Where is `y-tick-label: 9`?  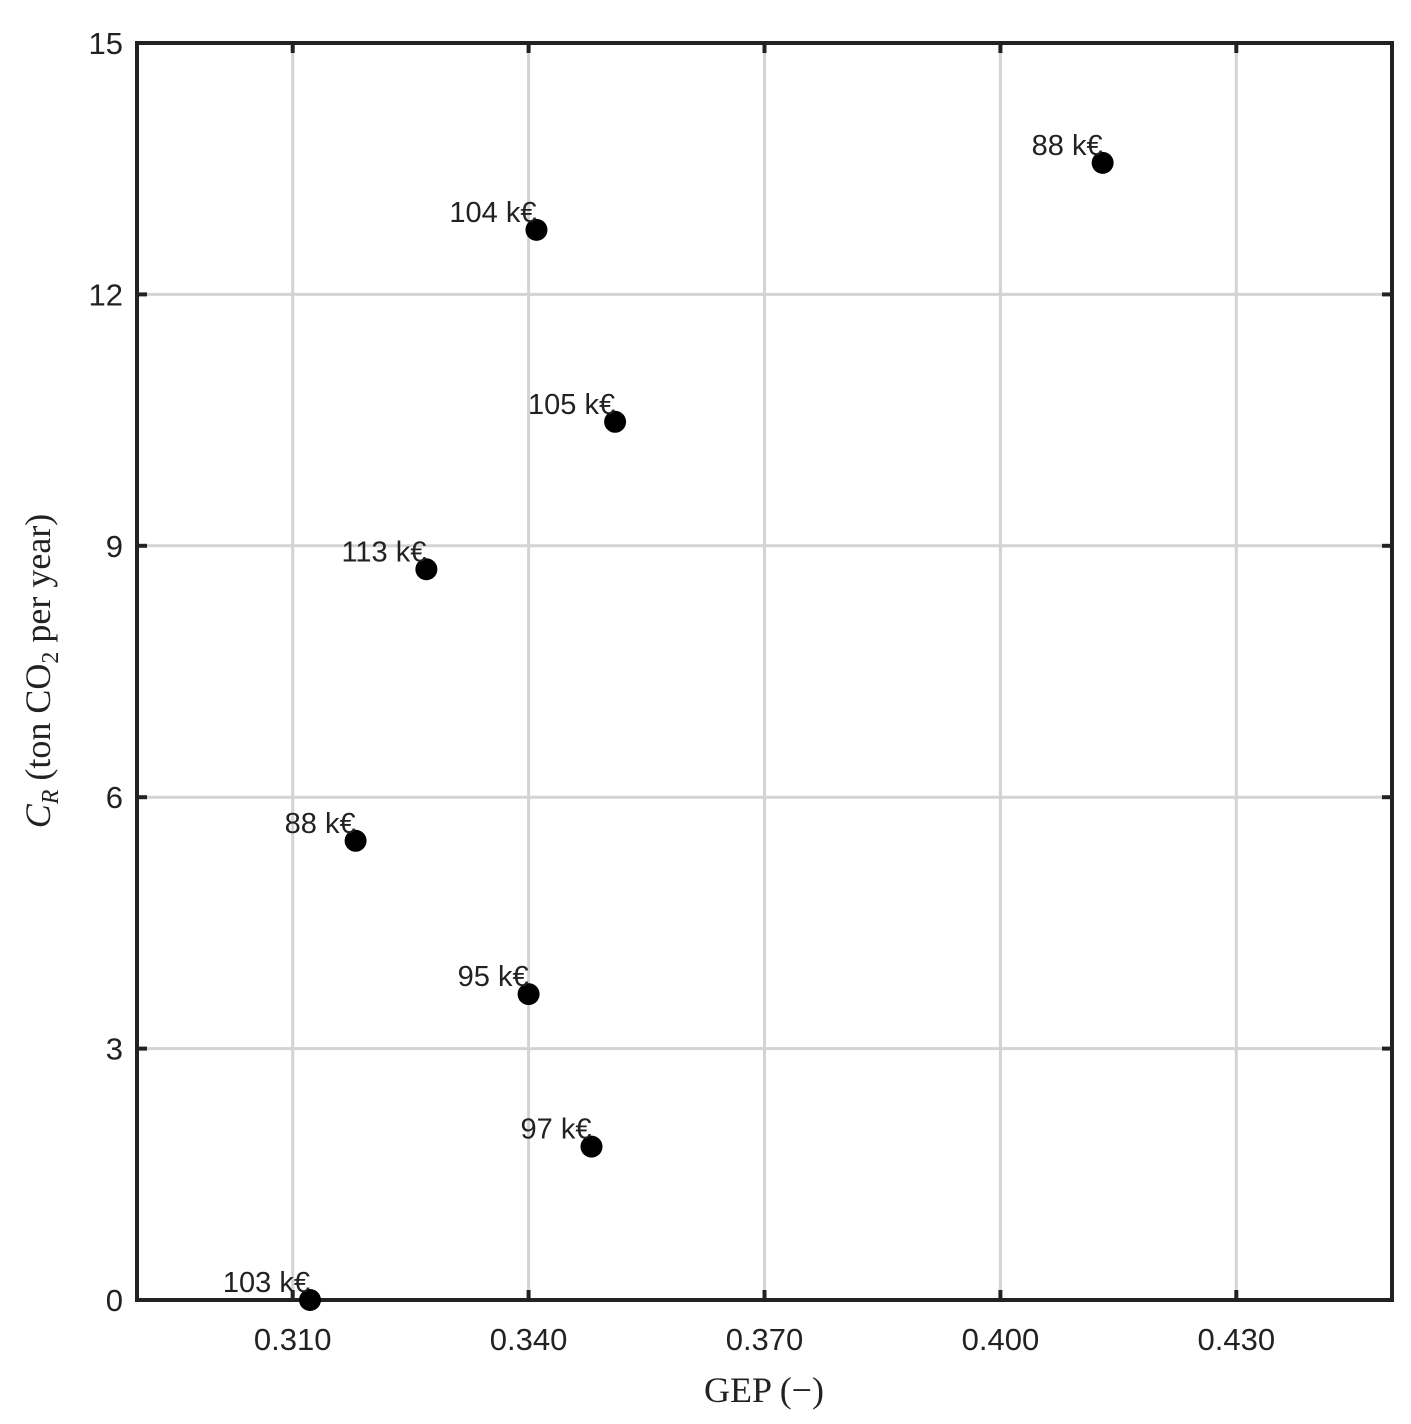
y-tick-label: 9 is located at coordinates (114, 546).